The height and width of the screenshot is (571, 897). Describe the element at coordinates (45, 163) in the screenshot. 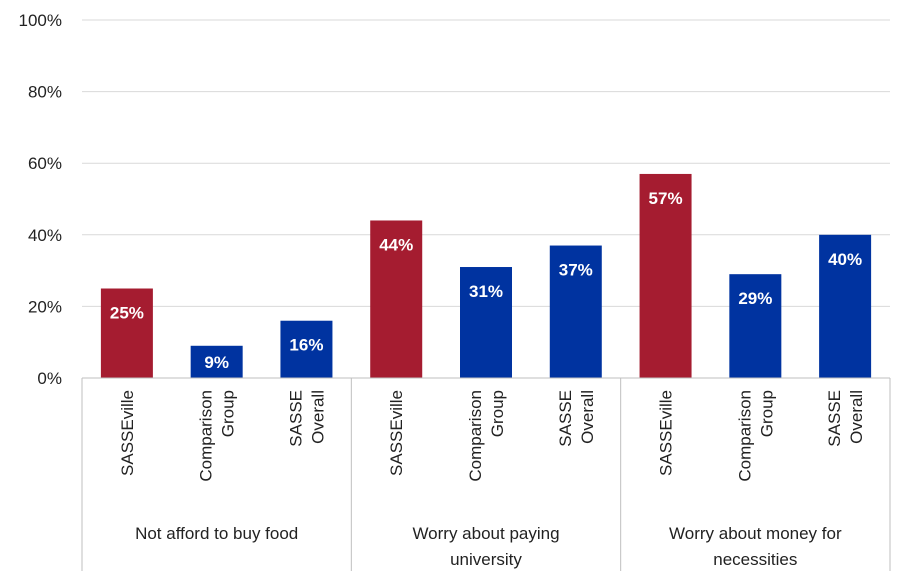

I see `y-tick-label: 60%` at that location.